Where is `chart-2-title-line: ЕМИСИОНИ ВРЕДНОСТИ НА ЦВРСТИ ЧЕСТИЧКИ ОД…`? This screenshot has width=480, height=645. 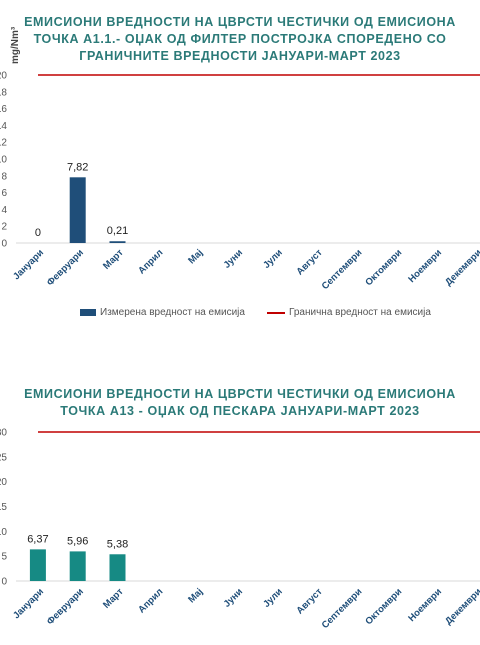
chart-2-title-line: ЕМИСИОНИ ВРЕДНОСТИ НА ЦВРСТИ ЧЕСТИЧКИ ОД… is located at coordinates (240, 394).